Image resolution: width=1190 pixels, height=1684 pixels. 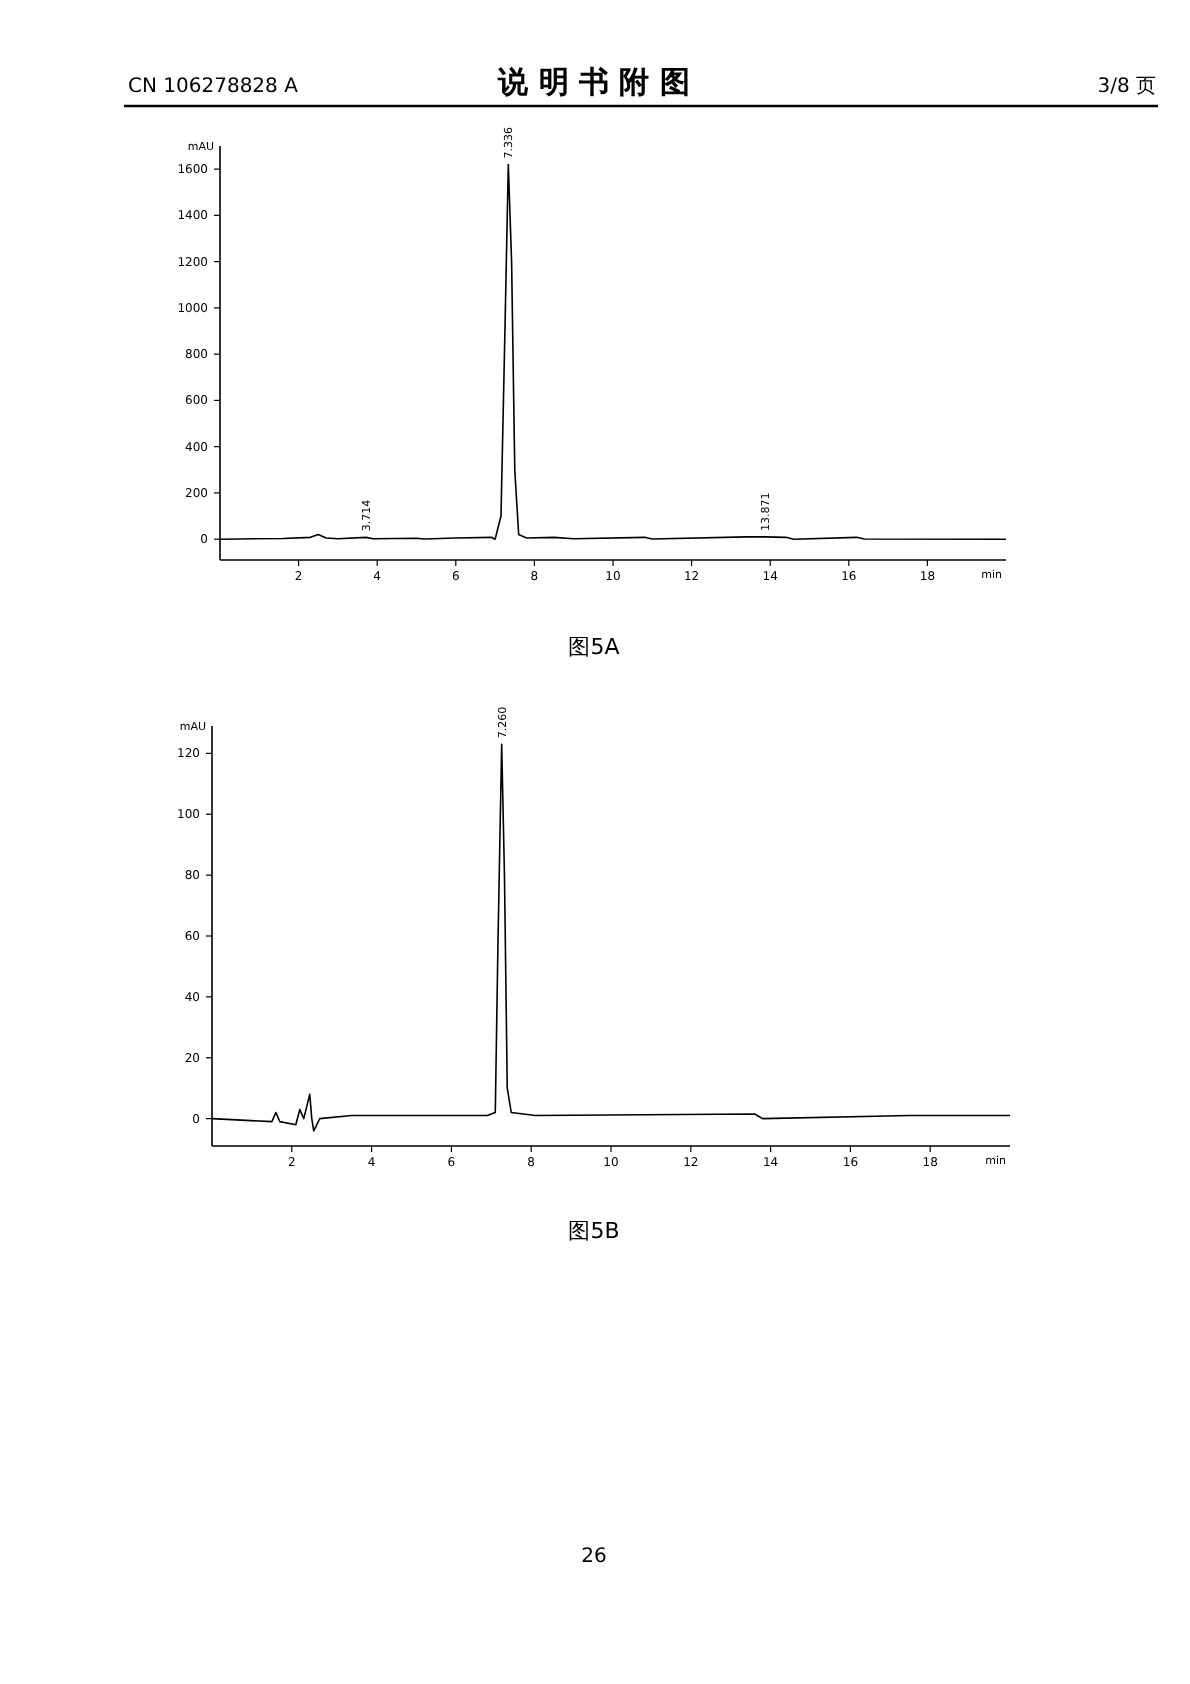 What do you see at coordinates (594, 1231) in the screenshot?
I see `caption: 图5B` at bounding box center [594, 1231].